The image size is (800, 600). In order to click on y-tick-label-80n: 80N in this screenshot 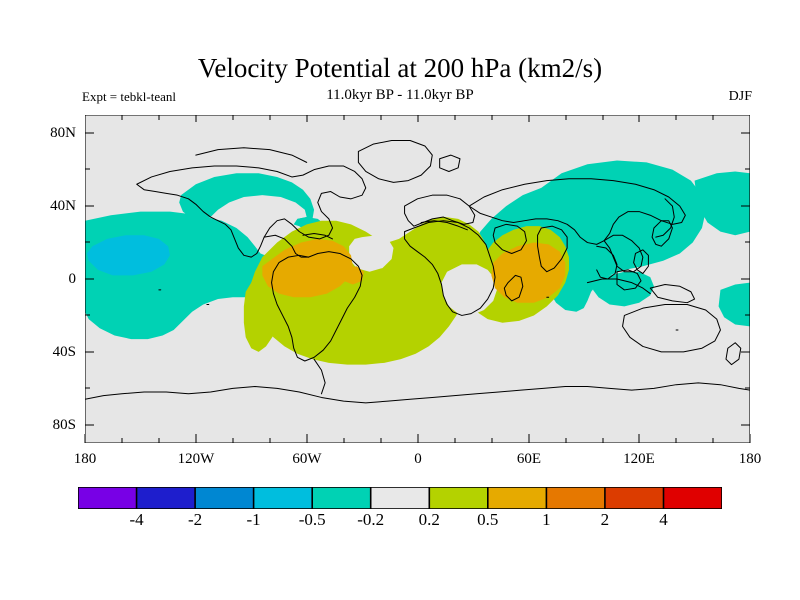, I will do `click(63, 133)`.